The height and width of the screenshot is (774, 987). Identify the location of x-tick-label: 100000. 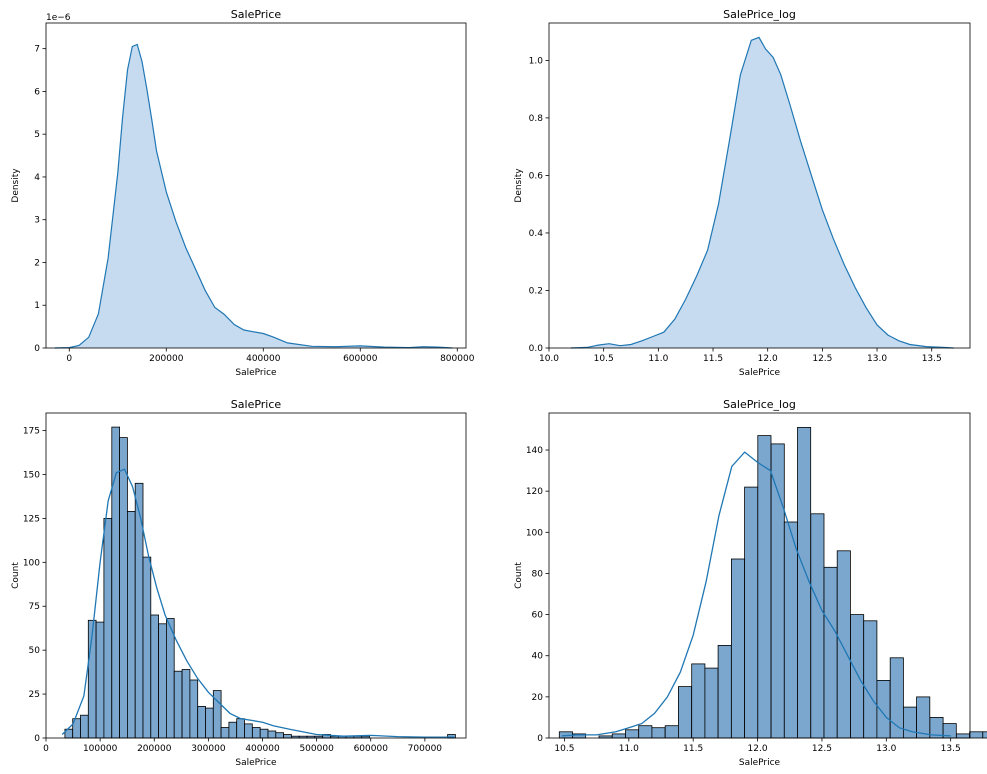
(100, 749).